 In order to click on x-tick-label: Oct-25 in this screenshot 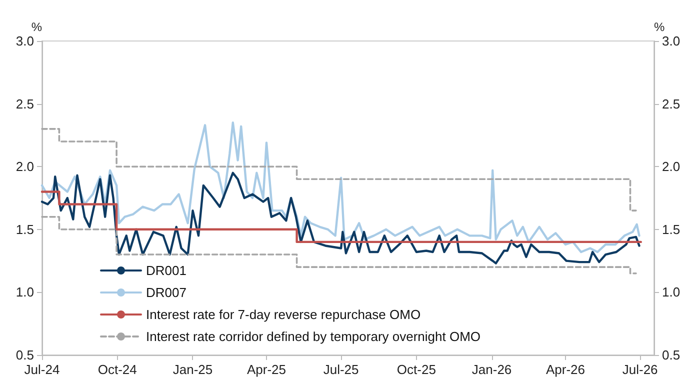, I will do `click(416, 369)`.